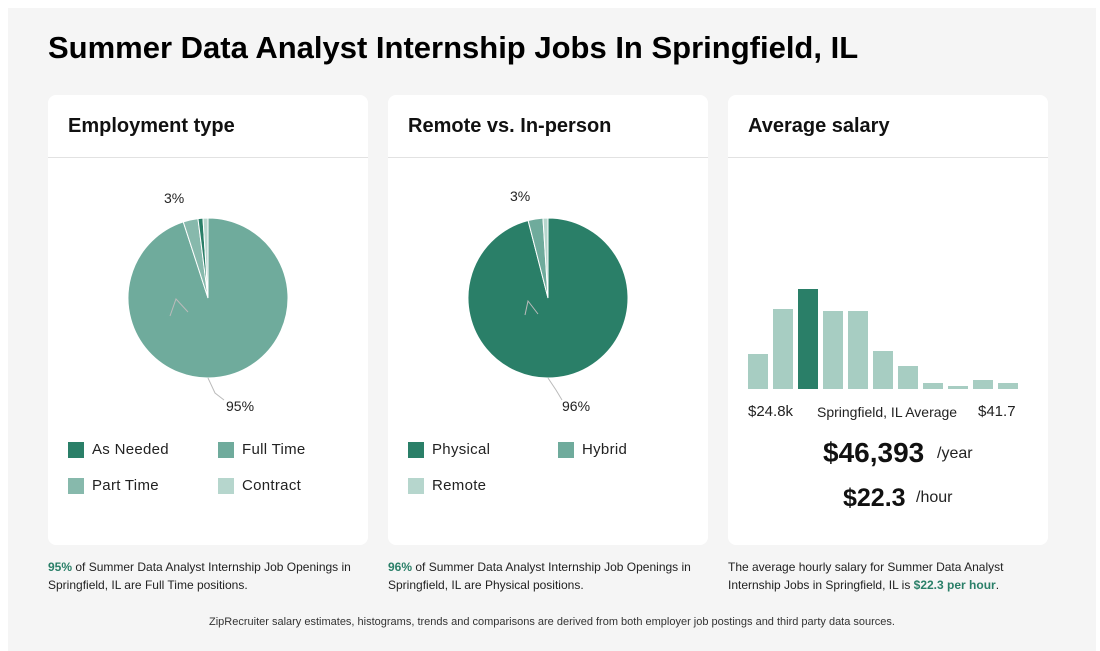 This screenshot has width=1100, height=651. I want to click on employment-legend-label: As Needed, so click(130, 449).